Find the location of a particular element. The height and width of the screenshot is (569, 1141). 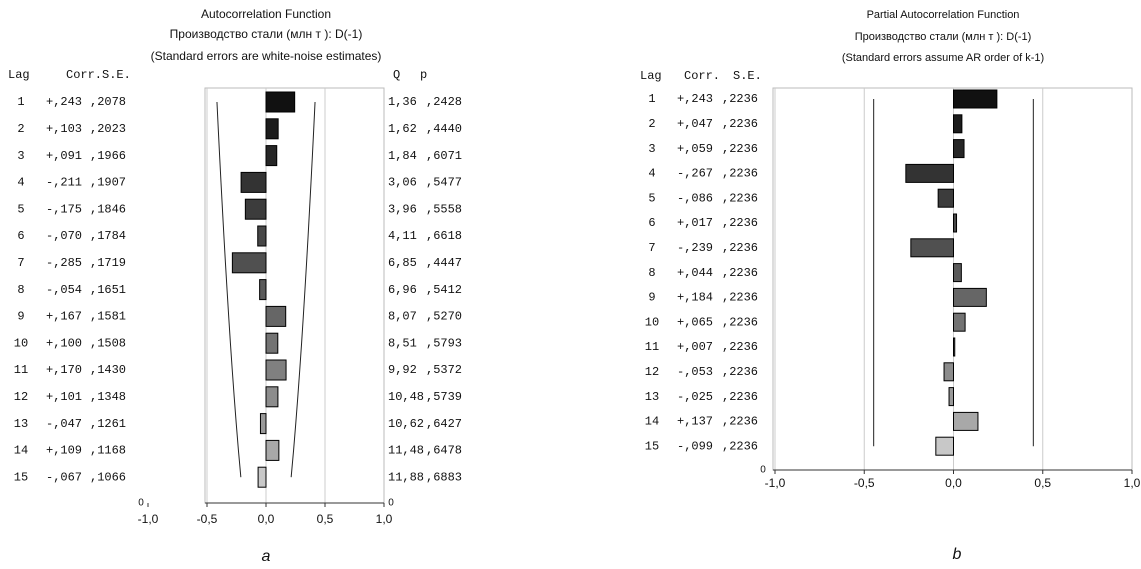

lag-label: 3 is located at coordinates (20, 156).